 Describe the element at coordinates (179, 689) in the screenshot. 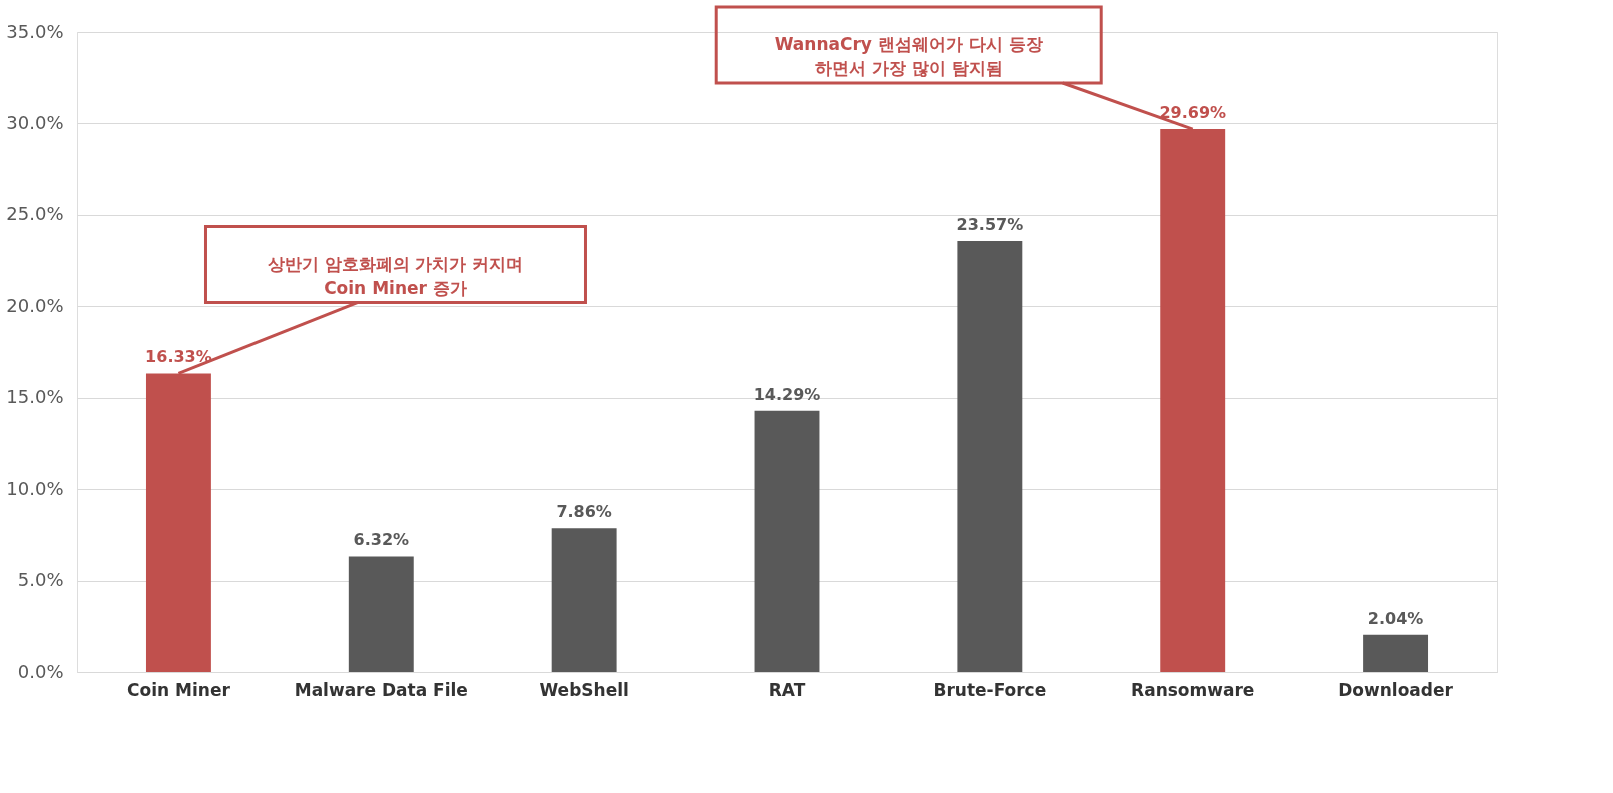

I see `x-tick-label: Coin Miner` at that location.